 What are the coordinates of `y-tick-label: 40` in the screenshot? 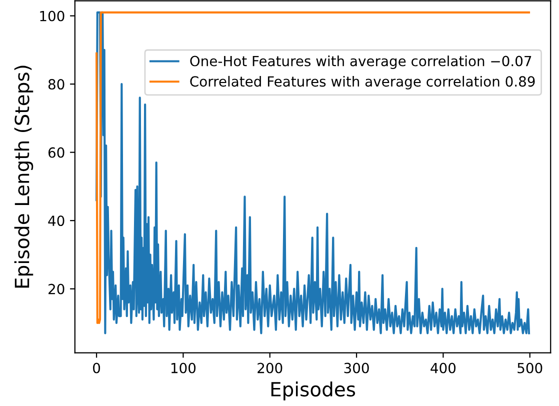 It's located at (56, 221).